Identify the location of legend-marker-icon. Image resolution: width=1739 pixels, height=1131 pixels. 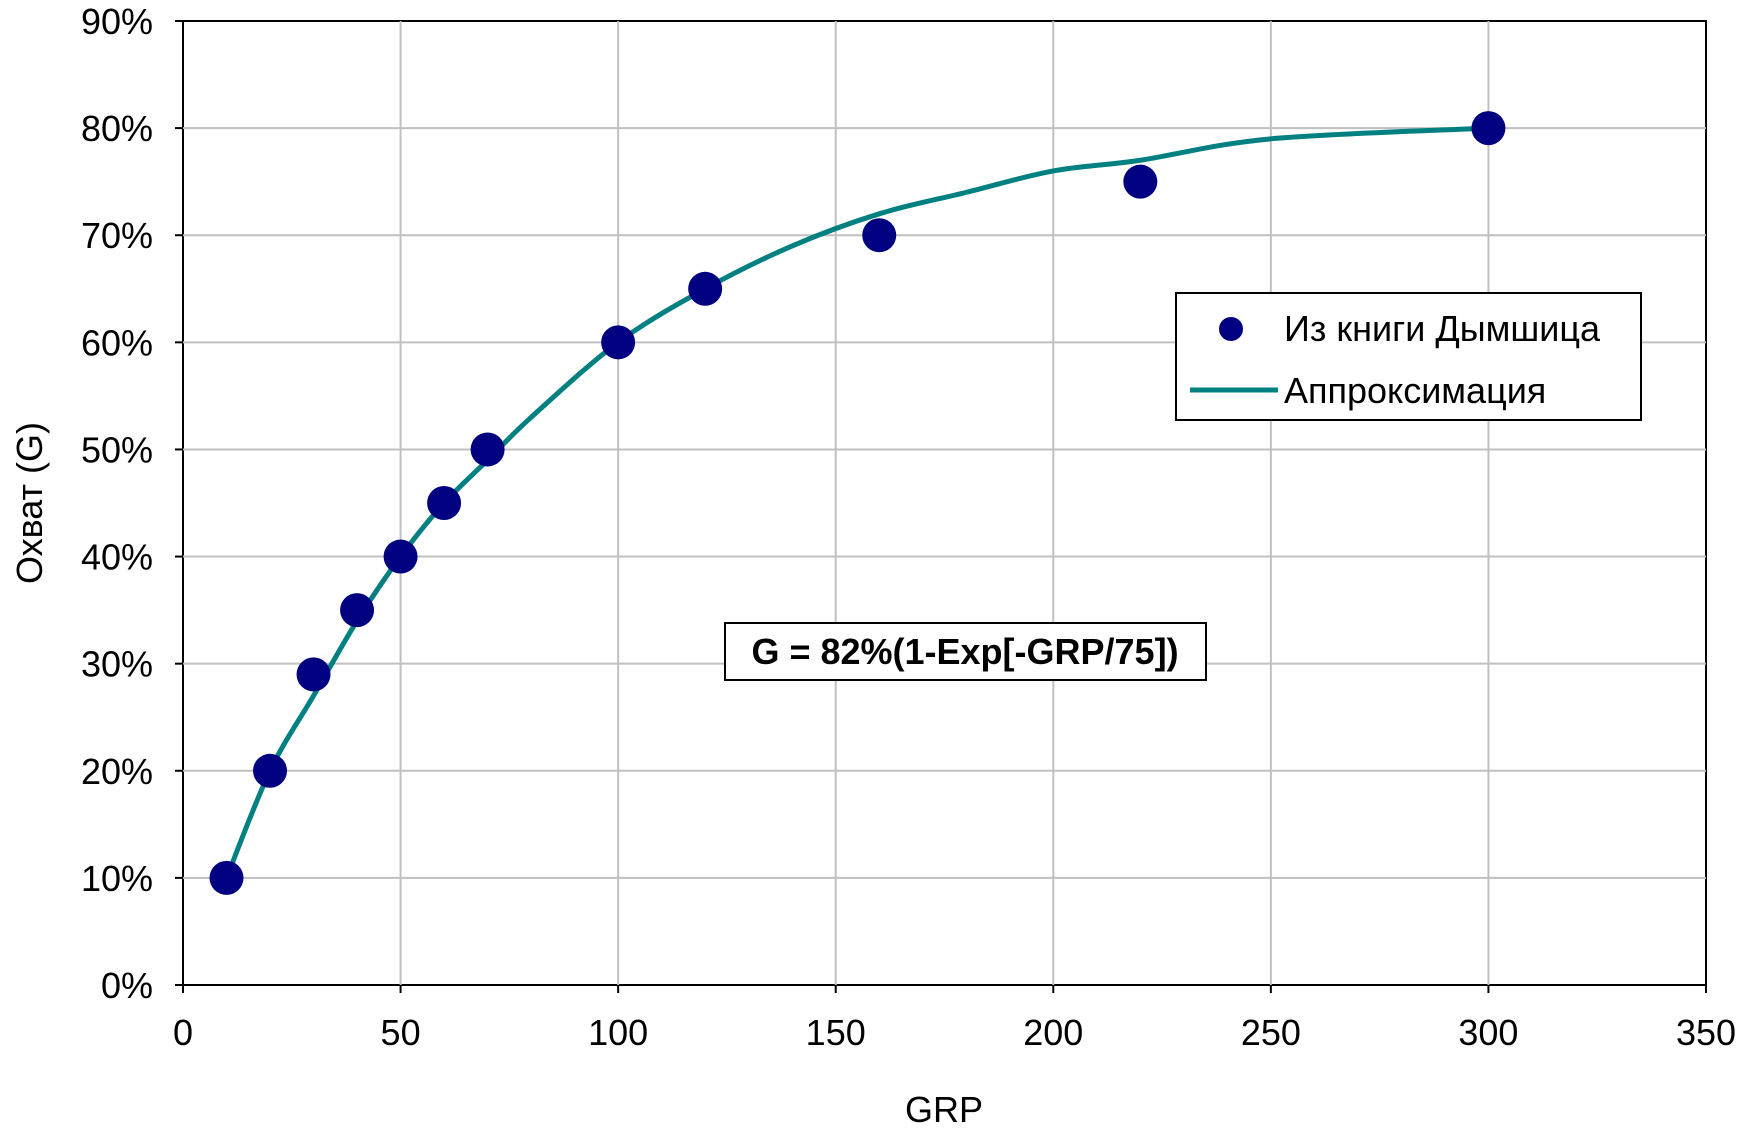
(1231, 329).